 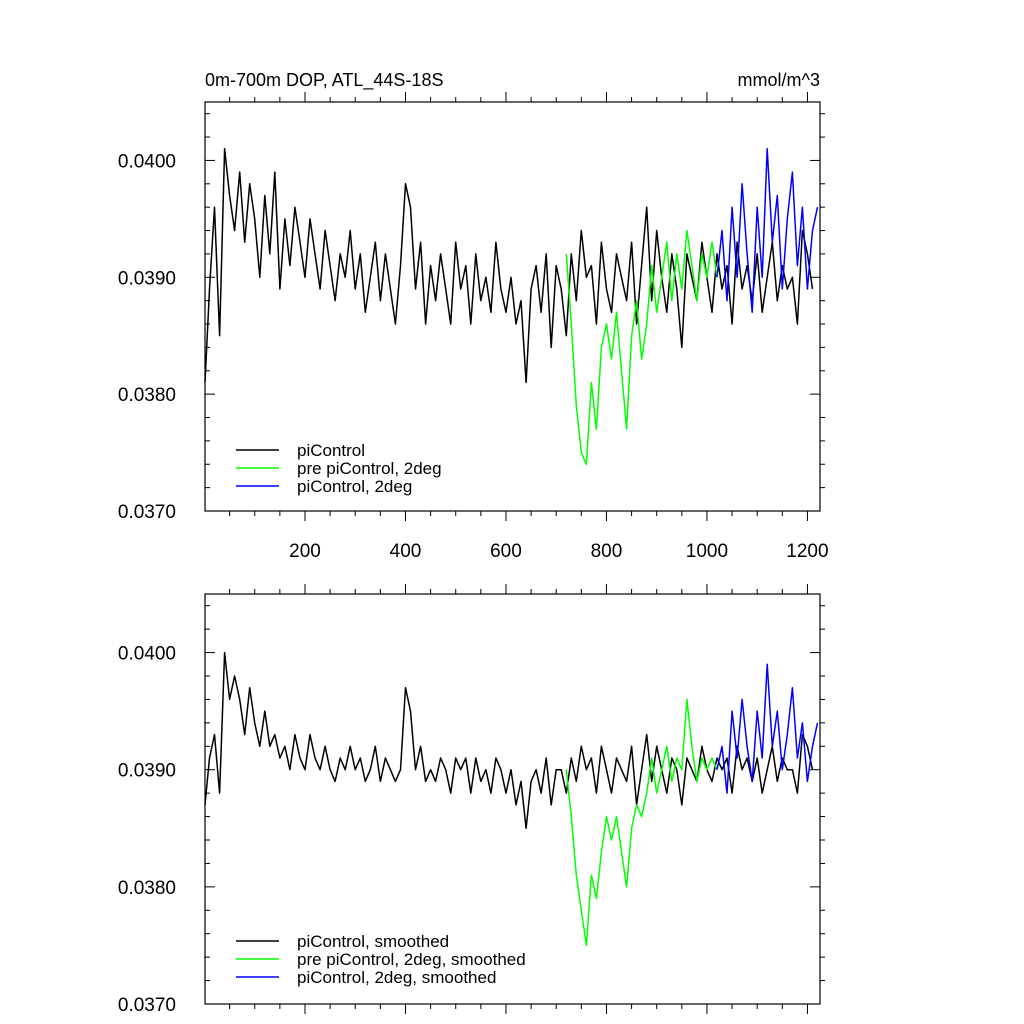 What do you see at coordinates (707, 551) in the screenshot?
I see `x-tick-label: 1000` at bounding box center [707, 551].